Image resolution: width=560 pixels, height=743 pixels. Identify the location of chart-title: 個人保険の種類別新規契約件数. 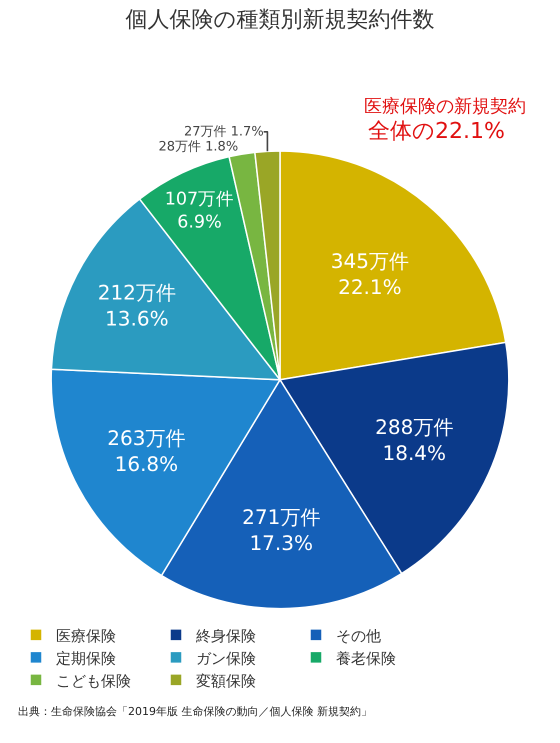
(280, 20).